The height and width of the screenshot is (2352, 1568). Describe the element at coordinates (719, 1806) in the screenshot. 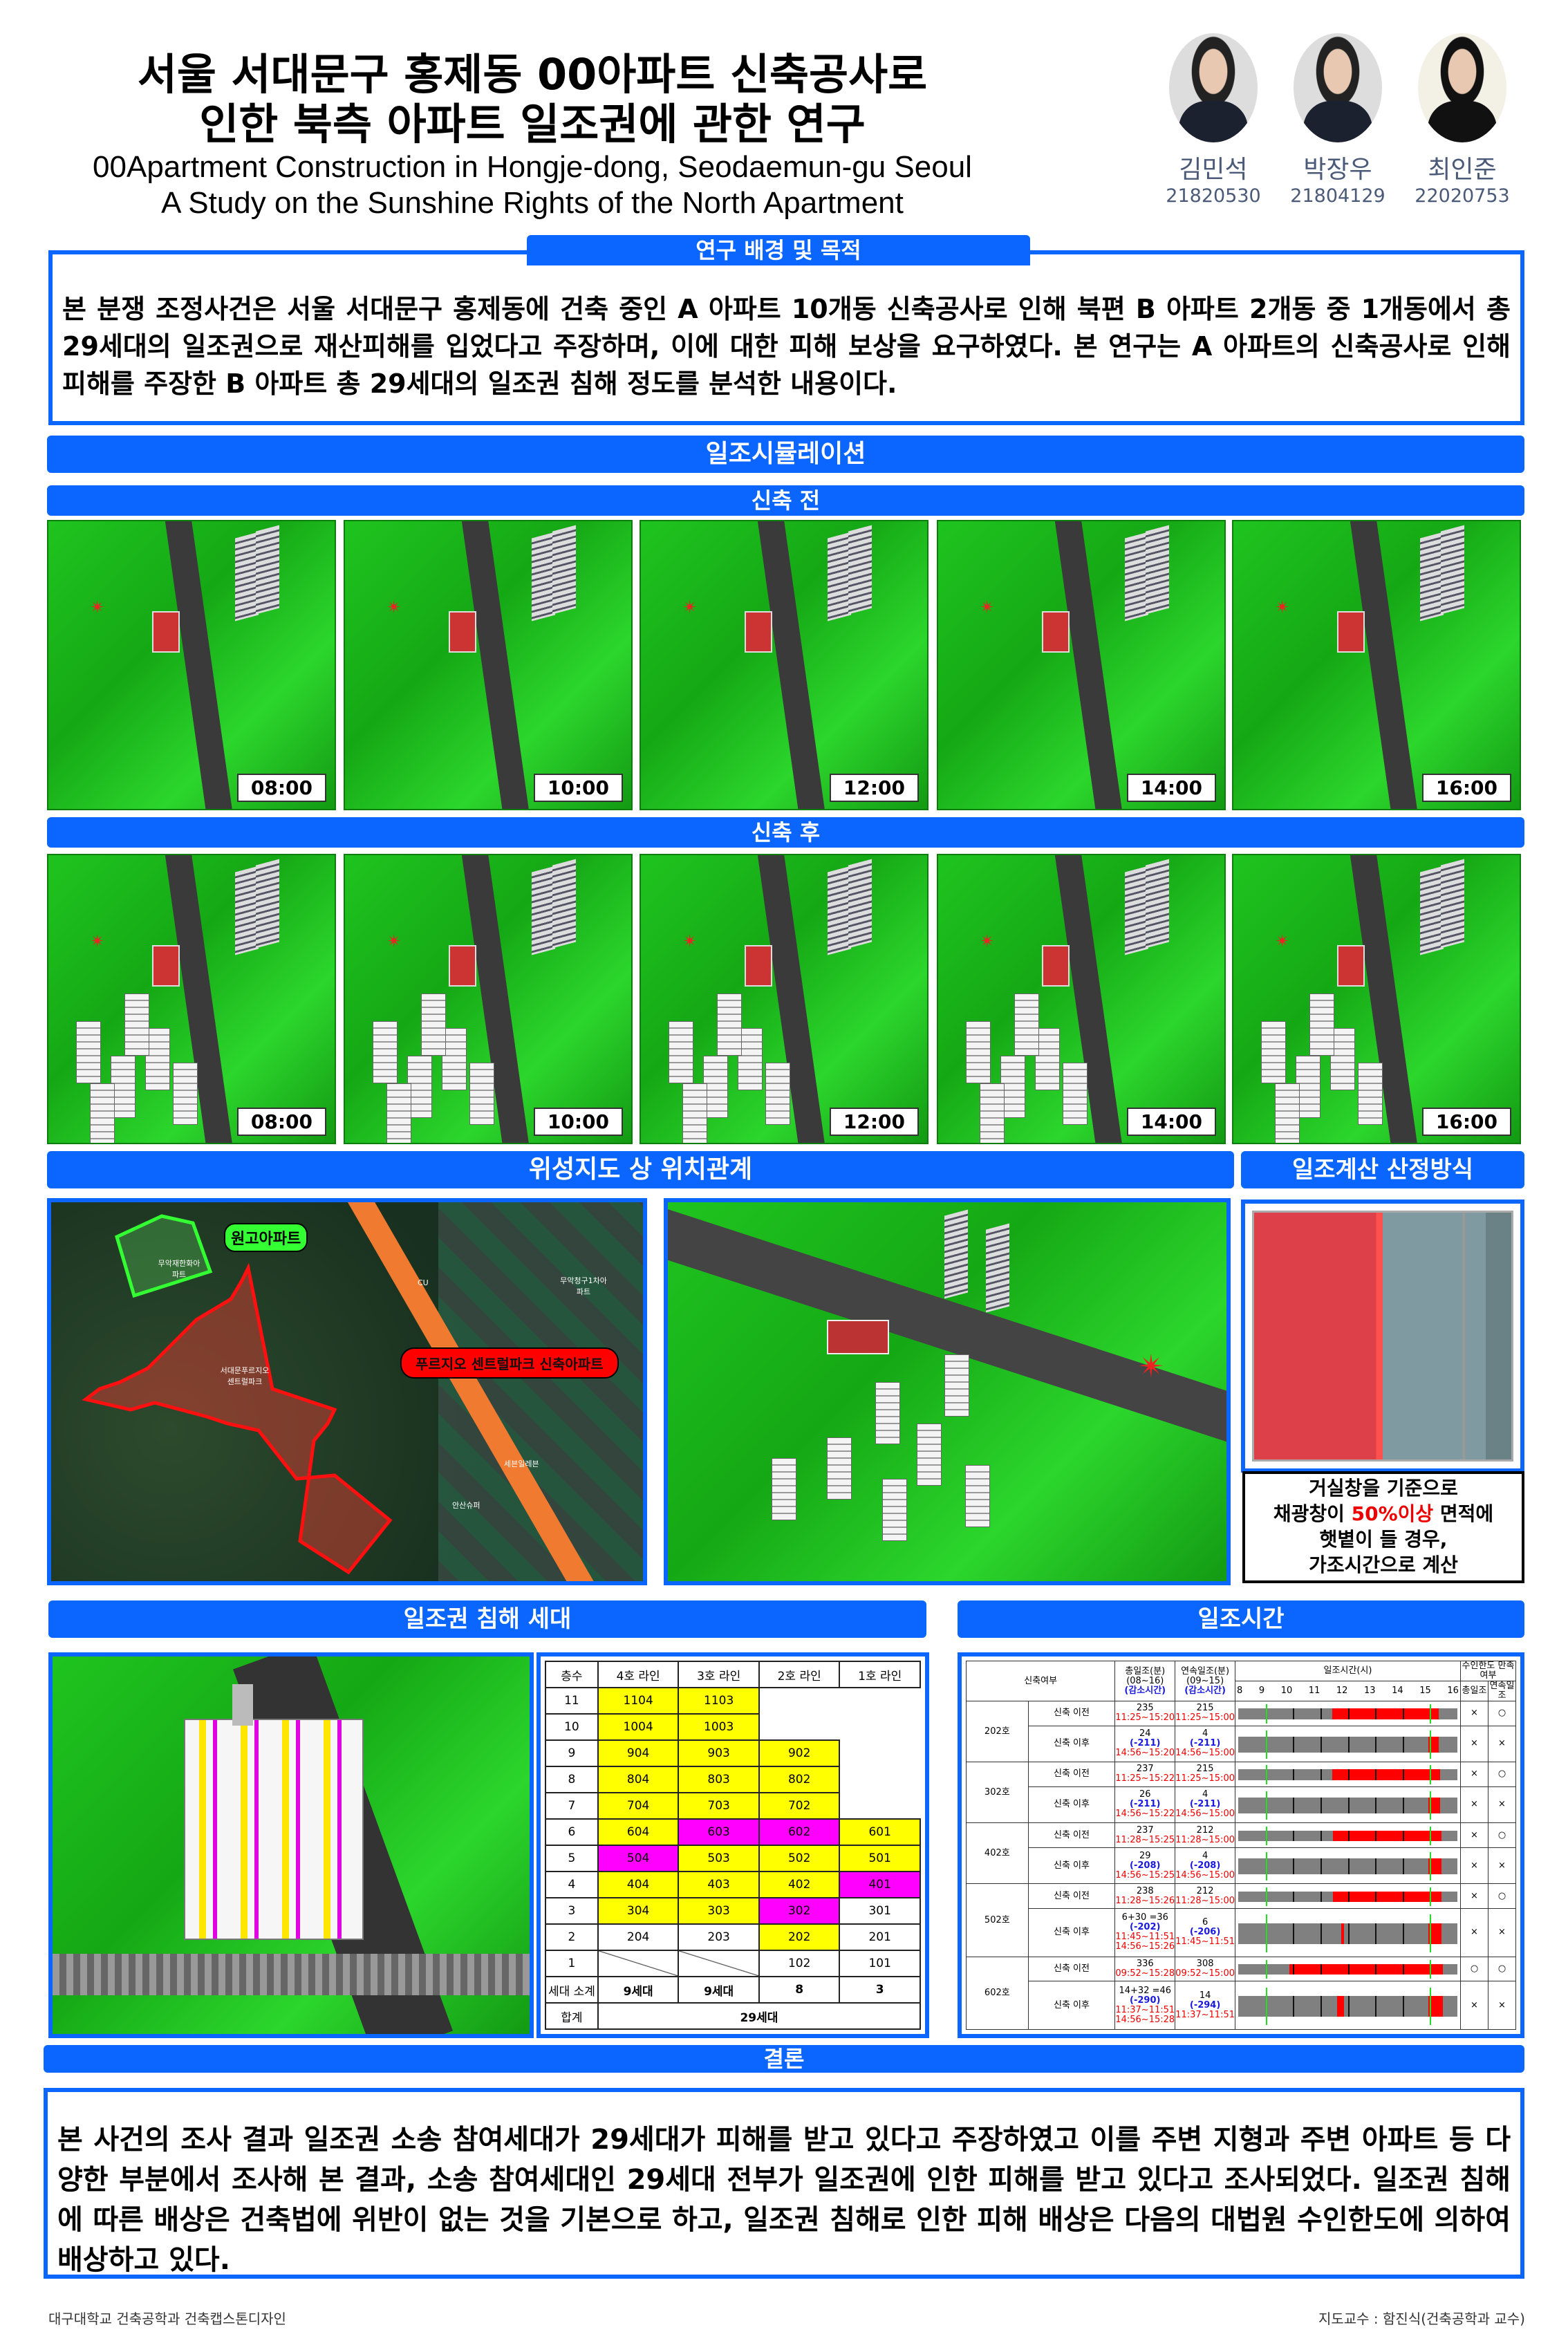

I see `household-cell: 703` at that location.